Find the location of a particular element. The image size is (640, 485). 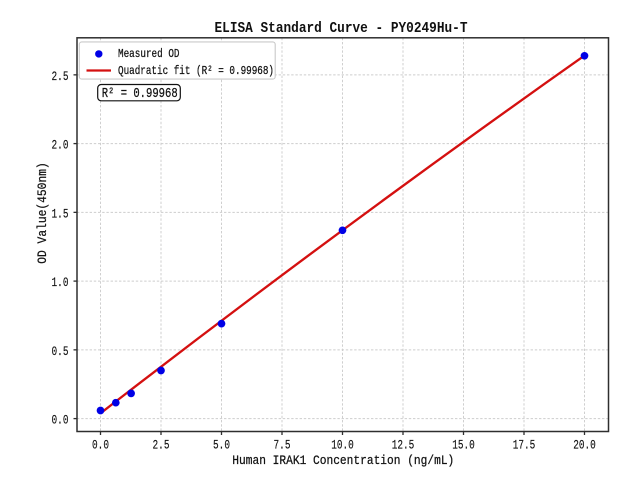

svg-text: 12.5 is located at coordinates (403, 444).